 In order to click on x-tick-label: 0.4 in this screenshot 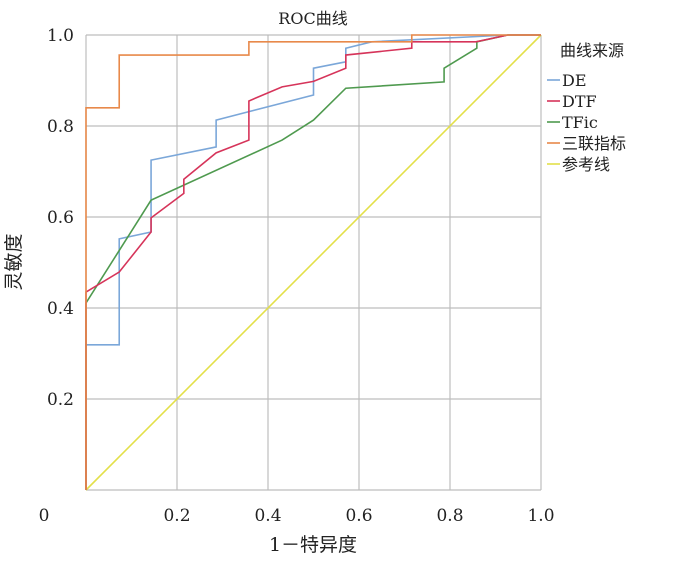, I will do `click(267, 516)`.